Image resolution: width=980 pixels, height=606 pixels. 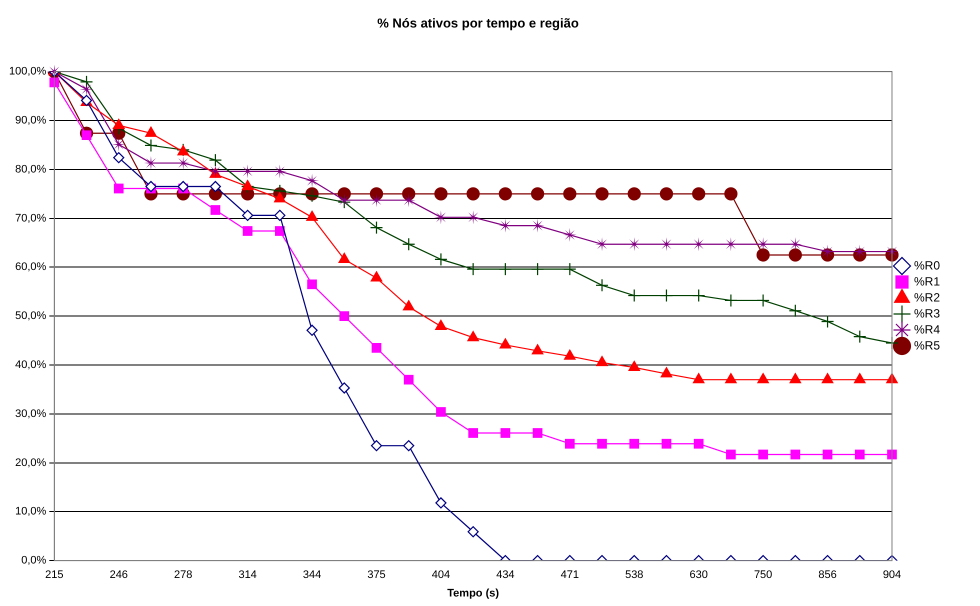 What do you see at coordinates (312, 575) in the screenshot?
I see `x-tick-label: 344` at bounding box center [312, 575].